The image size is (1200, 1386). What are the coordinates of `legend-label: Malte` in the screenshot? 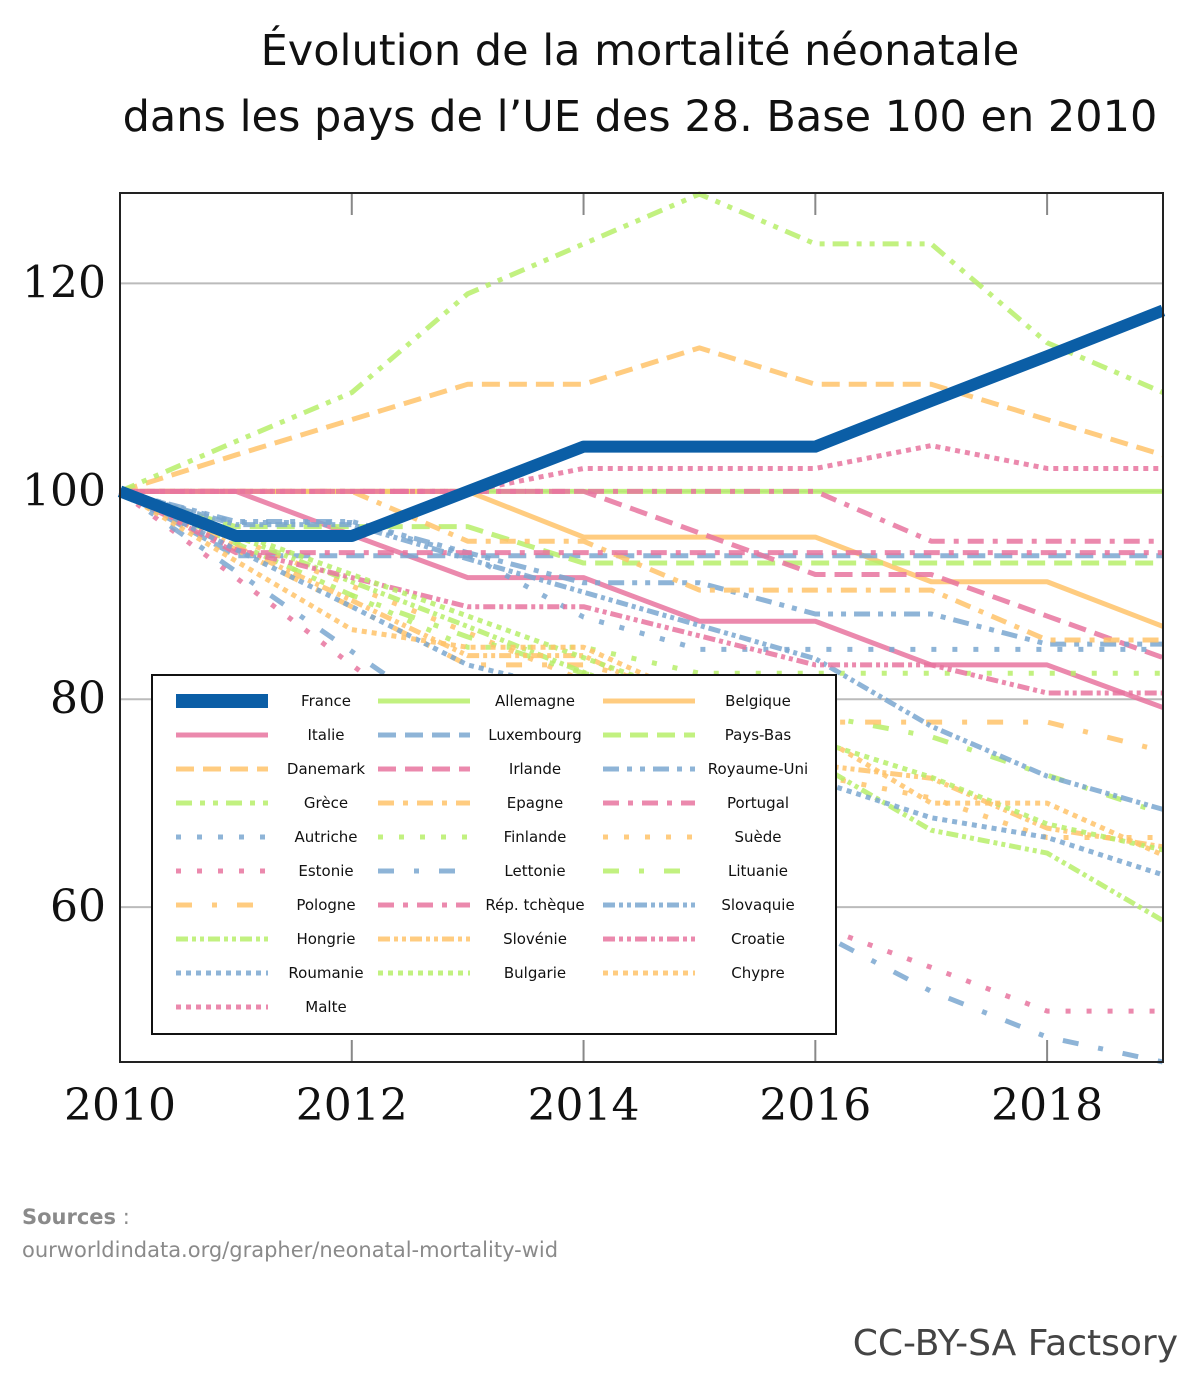 It's located at (325, 1007).